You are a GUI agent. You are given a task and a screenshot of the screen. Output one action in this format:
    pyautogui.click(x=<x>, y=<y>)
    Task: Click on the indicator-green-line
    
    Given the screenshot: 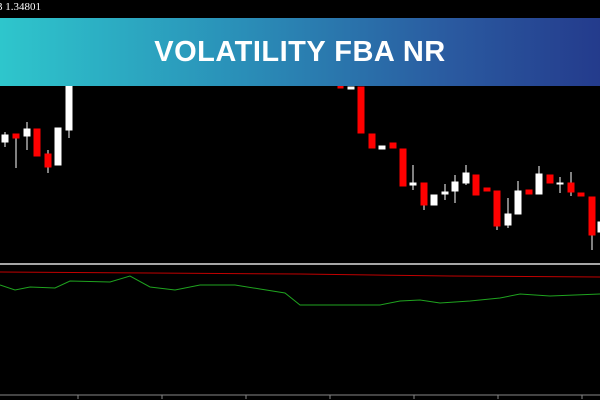 What is the action you would take?
    pyautogui.click(x=300, y=290)
    